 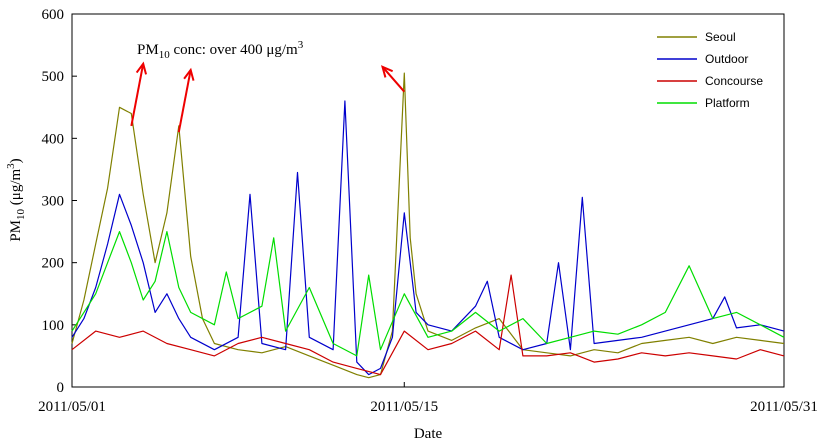 What do you see at coordinates (726, 59) in the screenshot?
I see `legend-label: Outdoor` at bounding box center [726, 59].